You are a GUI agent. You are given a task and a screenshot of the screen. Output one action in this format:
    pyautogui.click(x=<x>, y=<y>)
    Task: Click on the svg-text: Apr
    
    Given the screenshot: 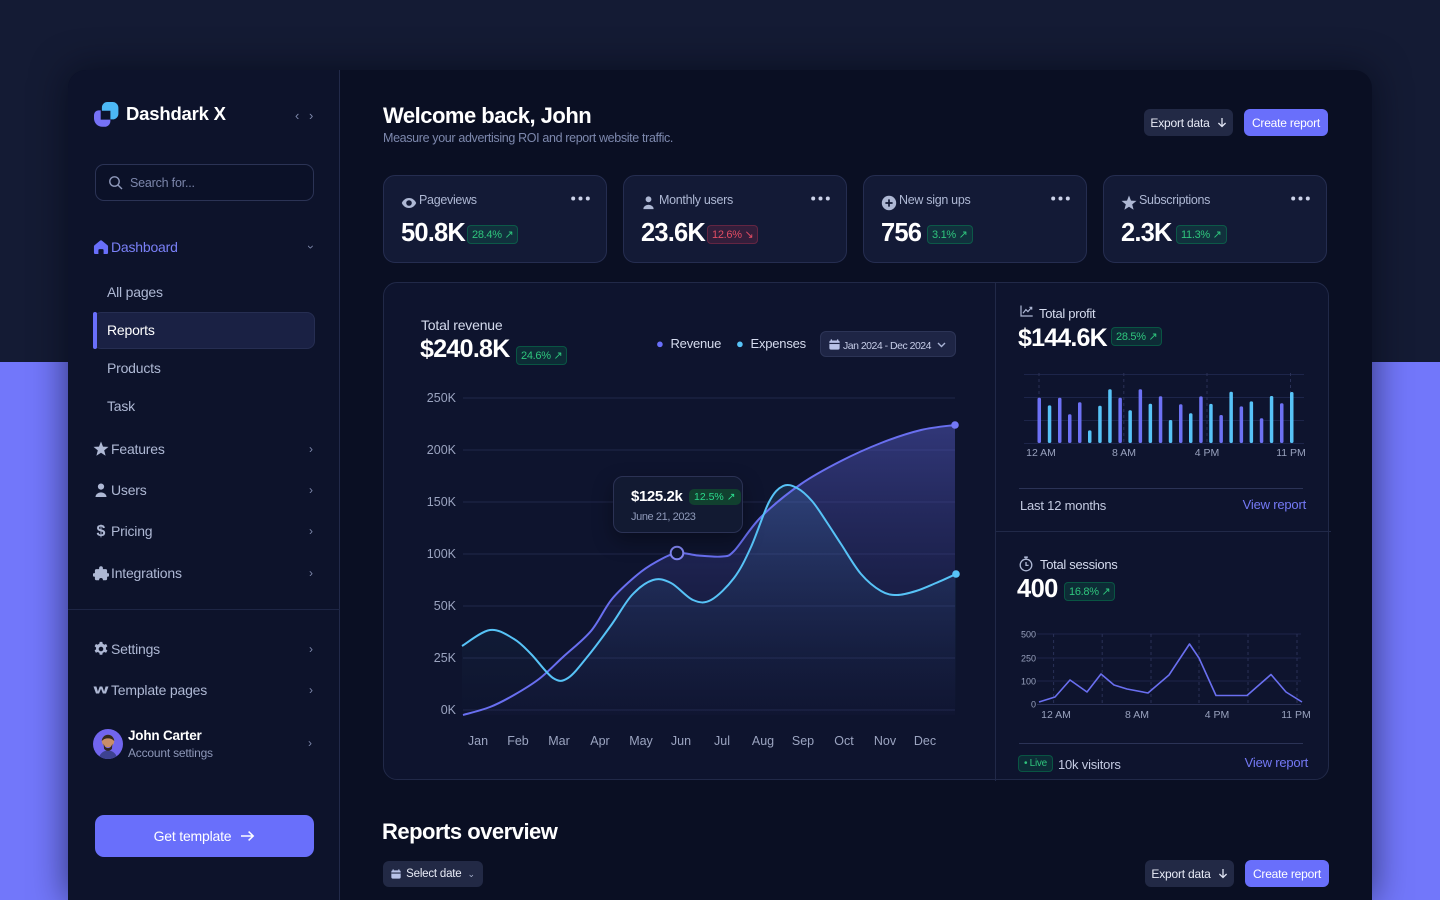 What is the action you would take?
    pyautogui.click(x=599, y=741)
    